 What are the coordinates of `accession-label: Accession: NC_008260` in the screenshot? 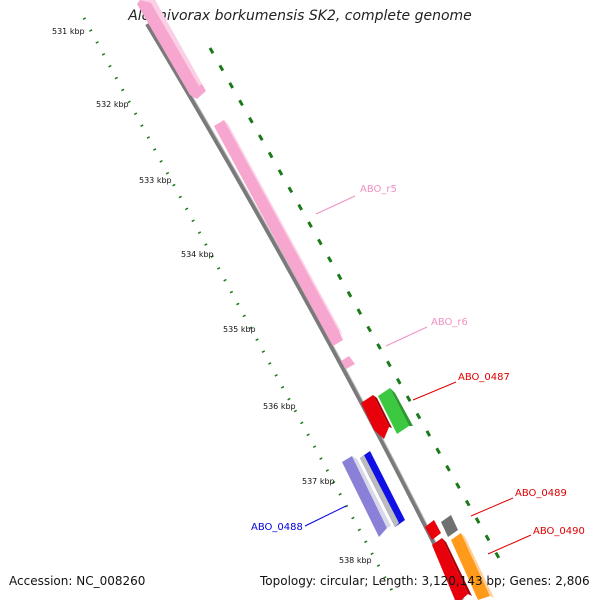 It's located at (77, 581).